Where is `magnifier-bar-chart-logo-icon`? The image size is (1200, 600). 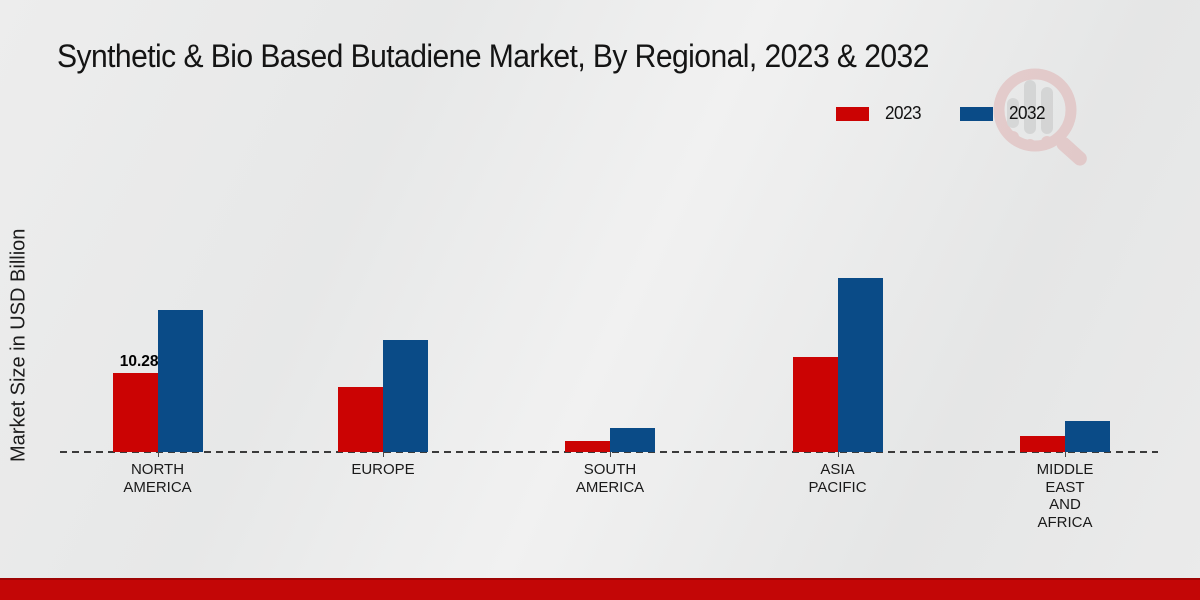 magnifier-bar-chart-logo-icon is located at coordinates (1040, 117).